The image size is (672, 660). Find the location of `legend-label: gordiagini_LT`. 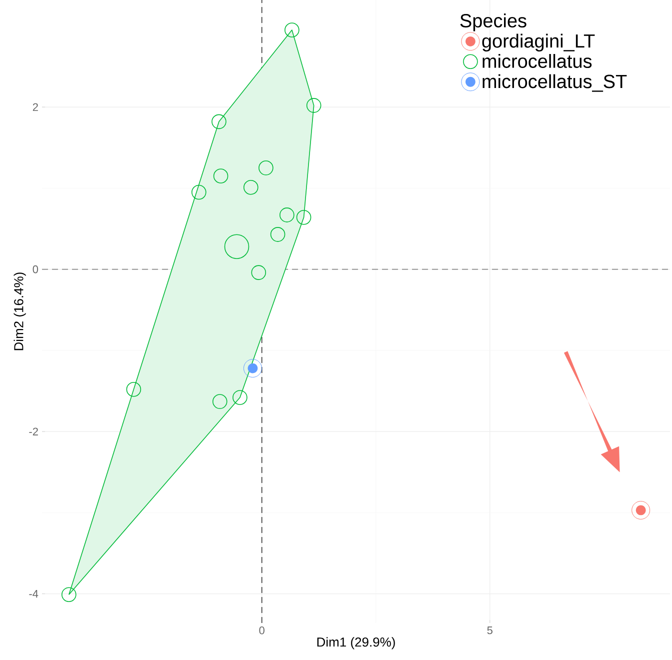

legend-label: gordiagini_LT is located at coordinates (538, 43).